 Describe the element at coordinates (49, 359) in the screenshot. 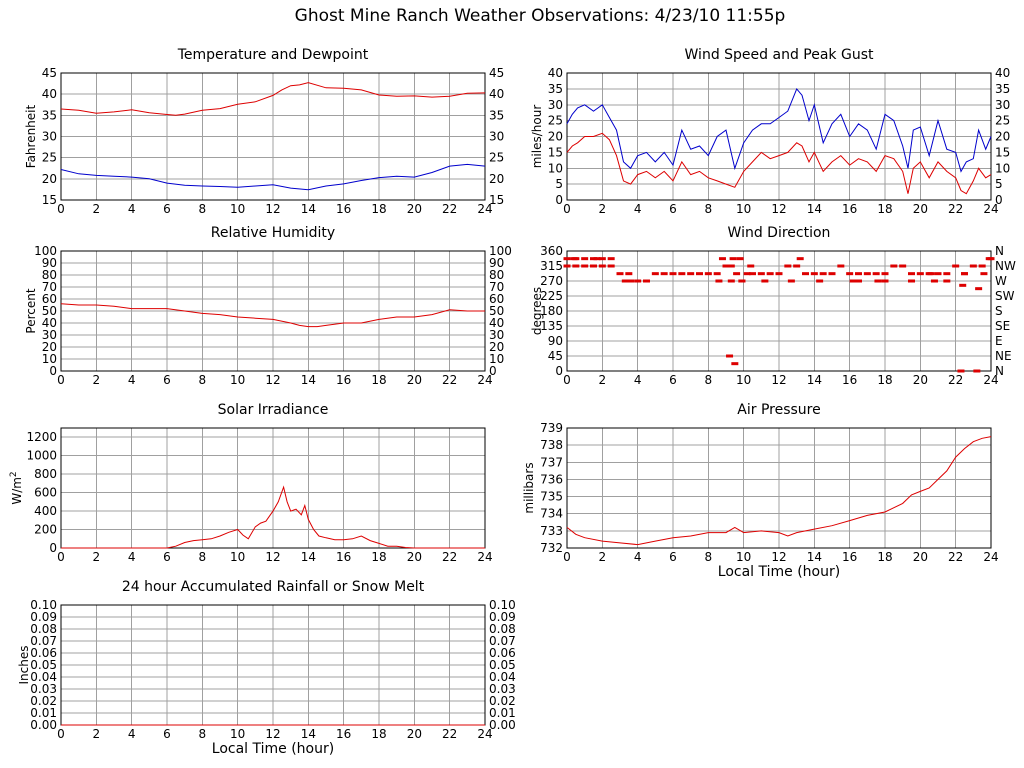

I see `y-tick-label: 10` at that location.